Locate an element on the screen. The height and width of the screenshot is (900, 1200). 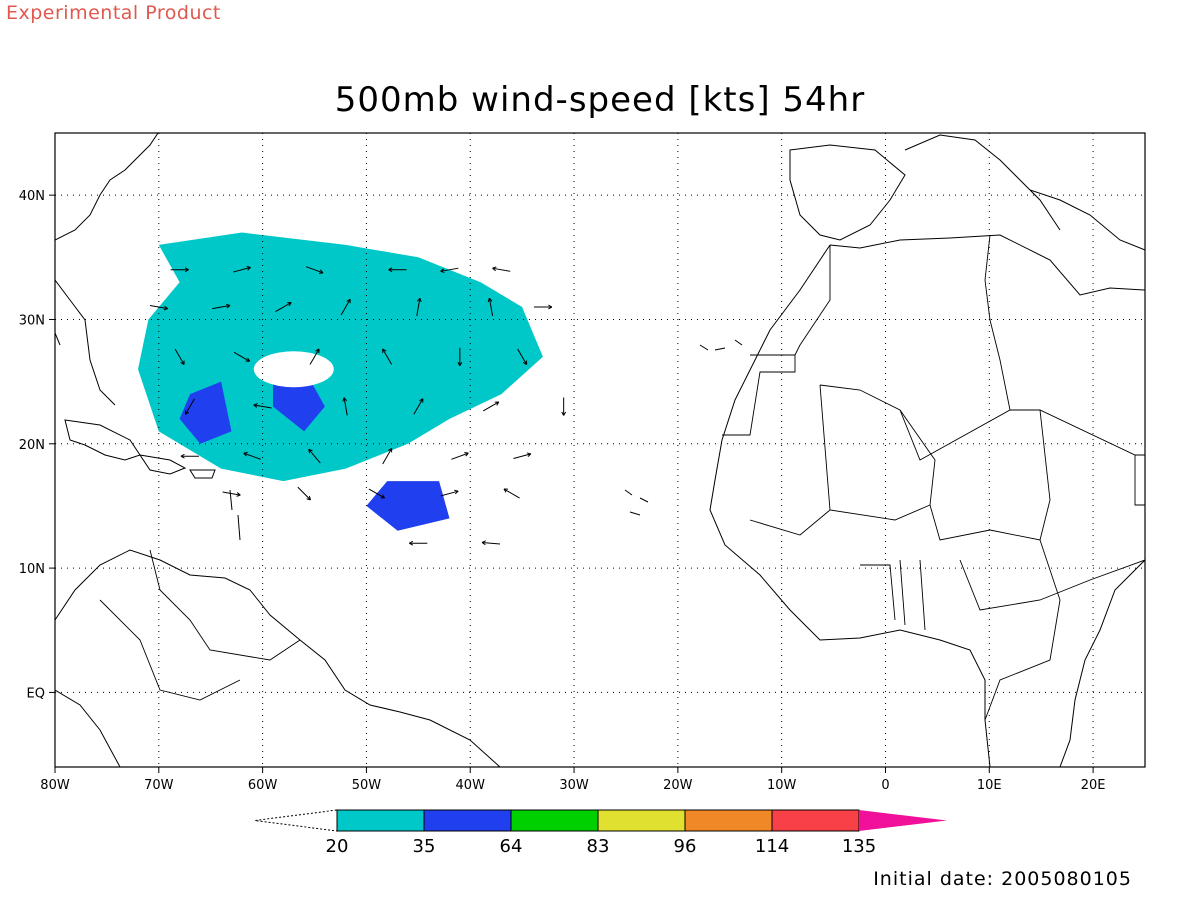
y-tick-label: 10N is located at coordinates (32, 569).